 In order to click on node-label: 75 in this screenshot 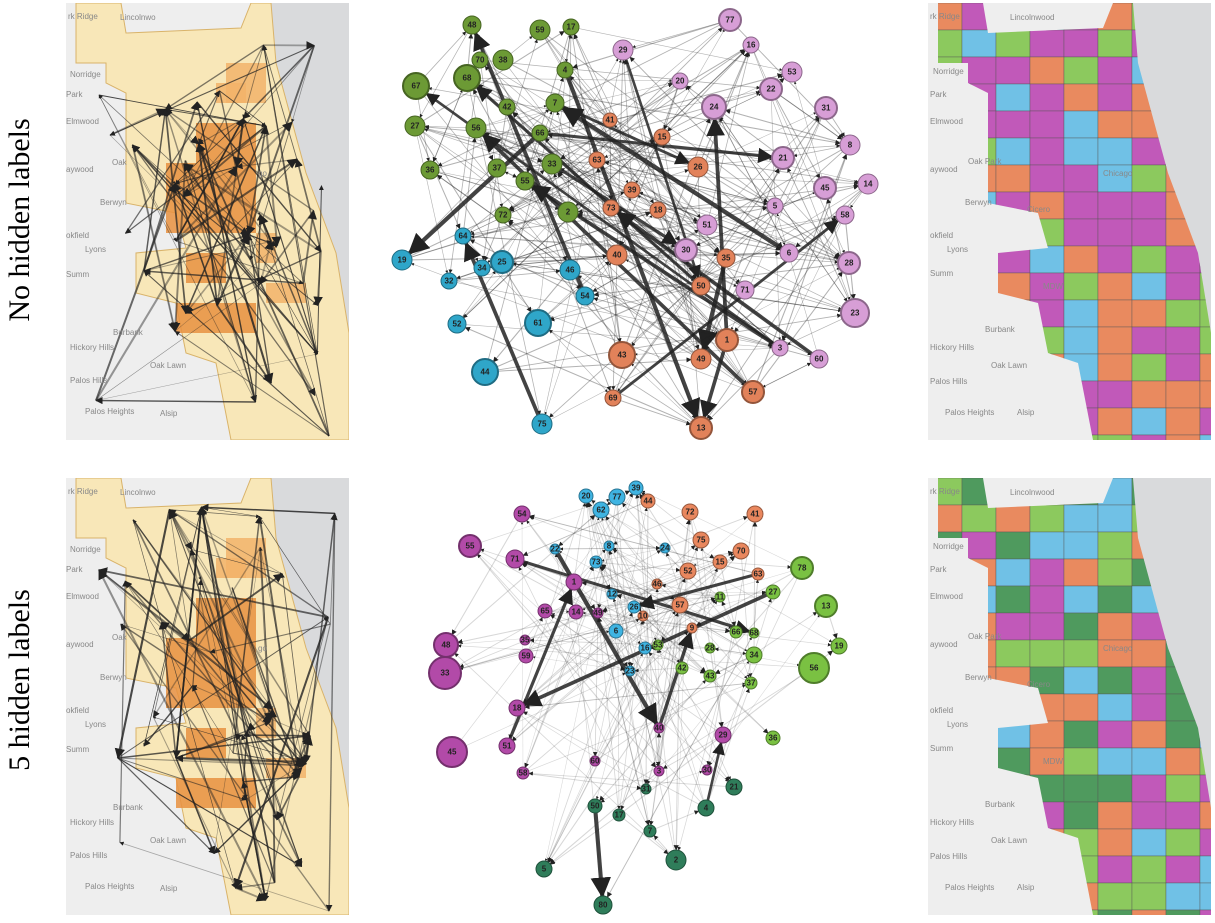, I will do `click(542, 424)`.